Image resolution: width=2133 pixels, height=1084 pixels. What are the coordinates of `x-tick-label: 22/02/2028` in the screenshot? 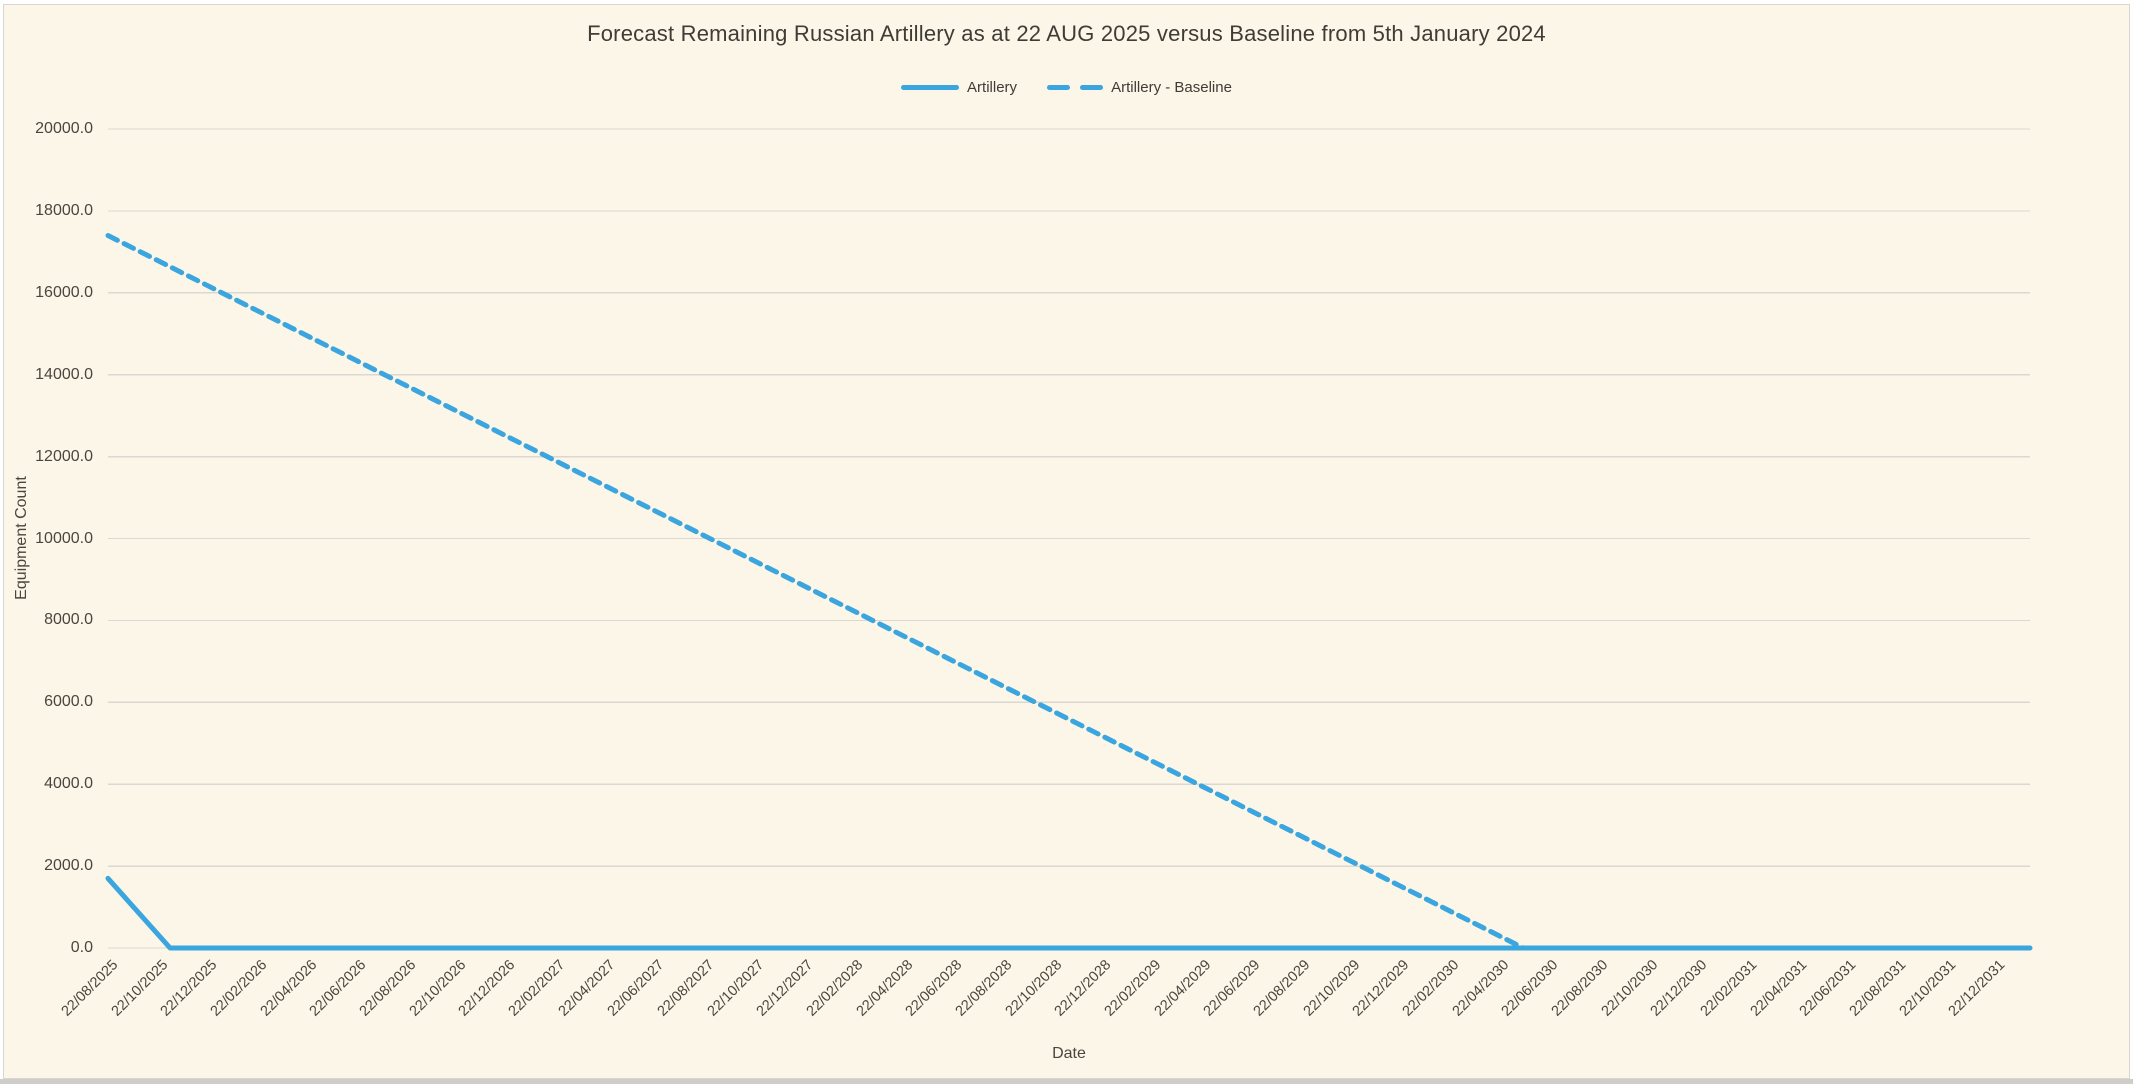 It's located at (835, 988).